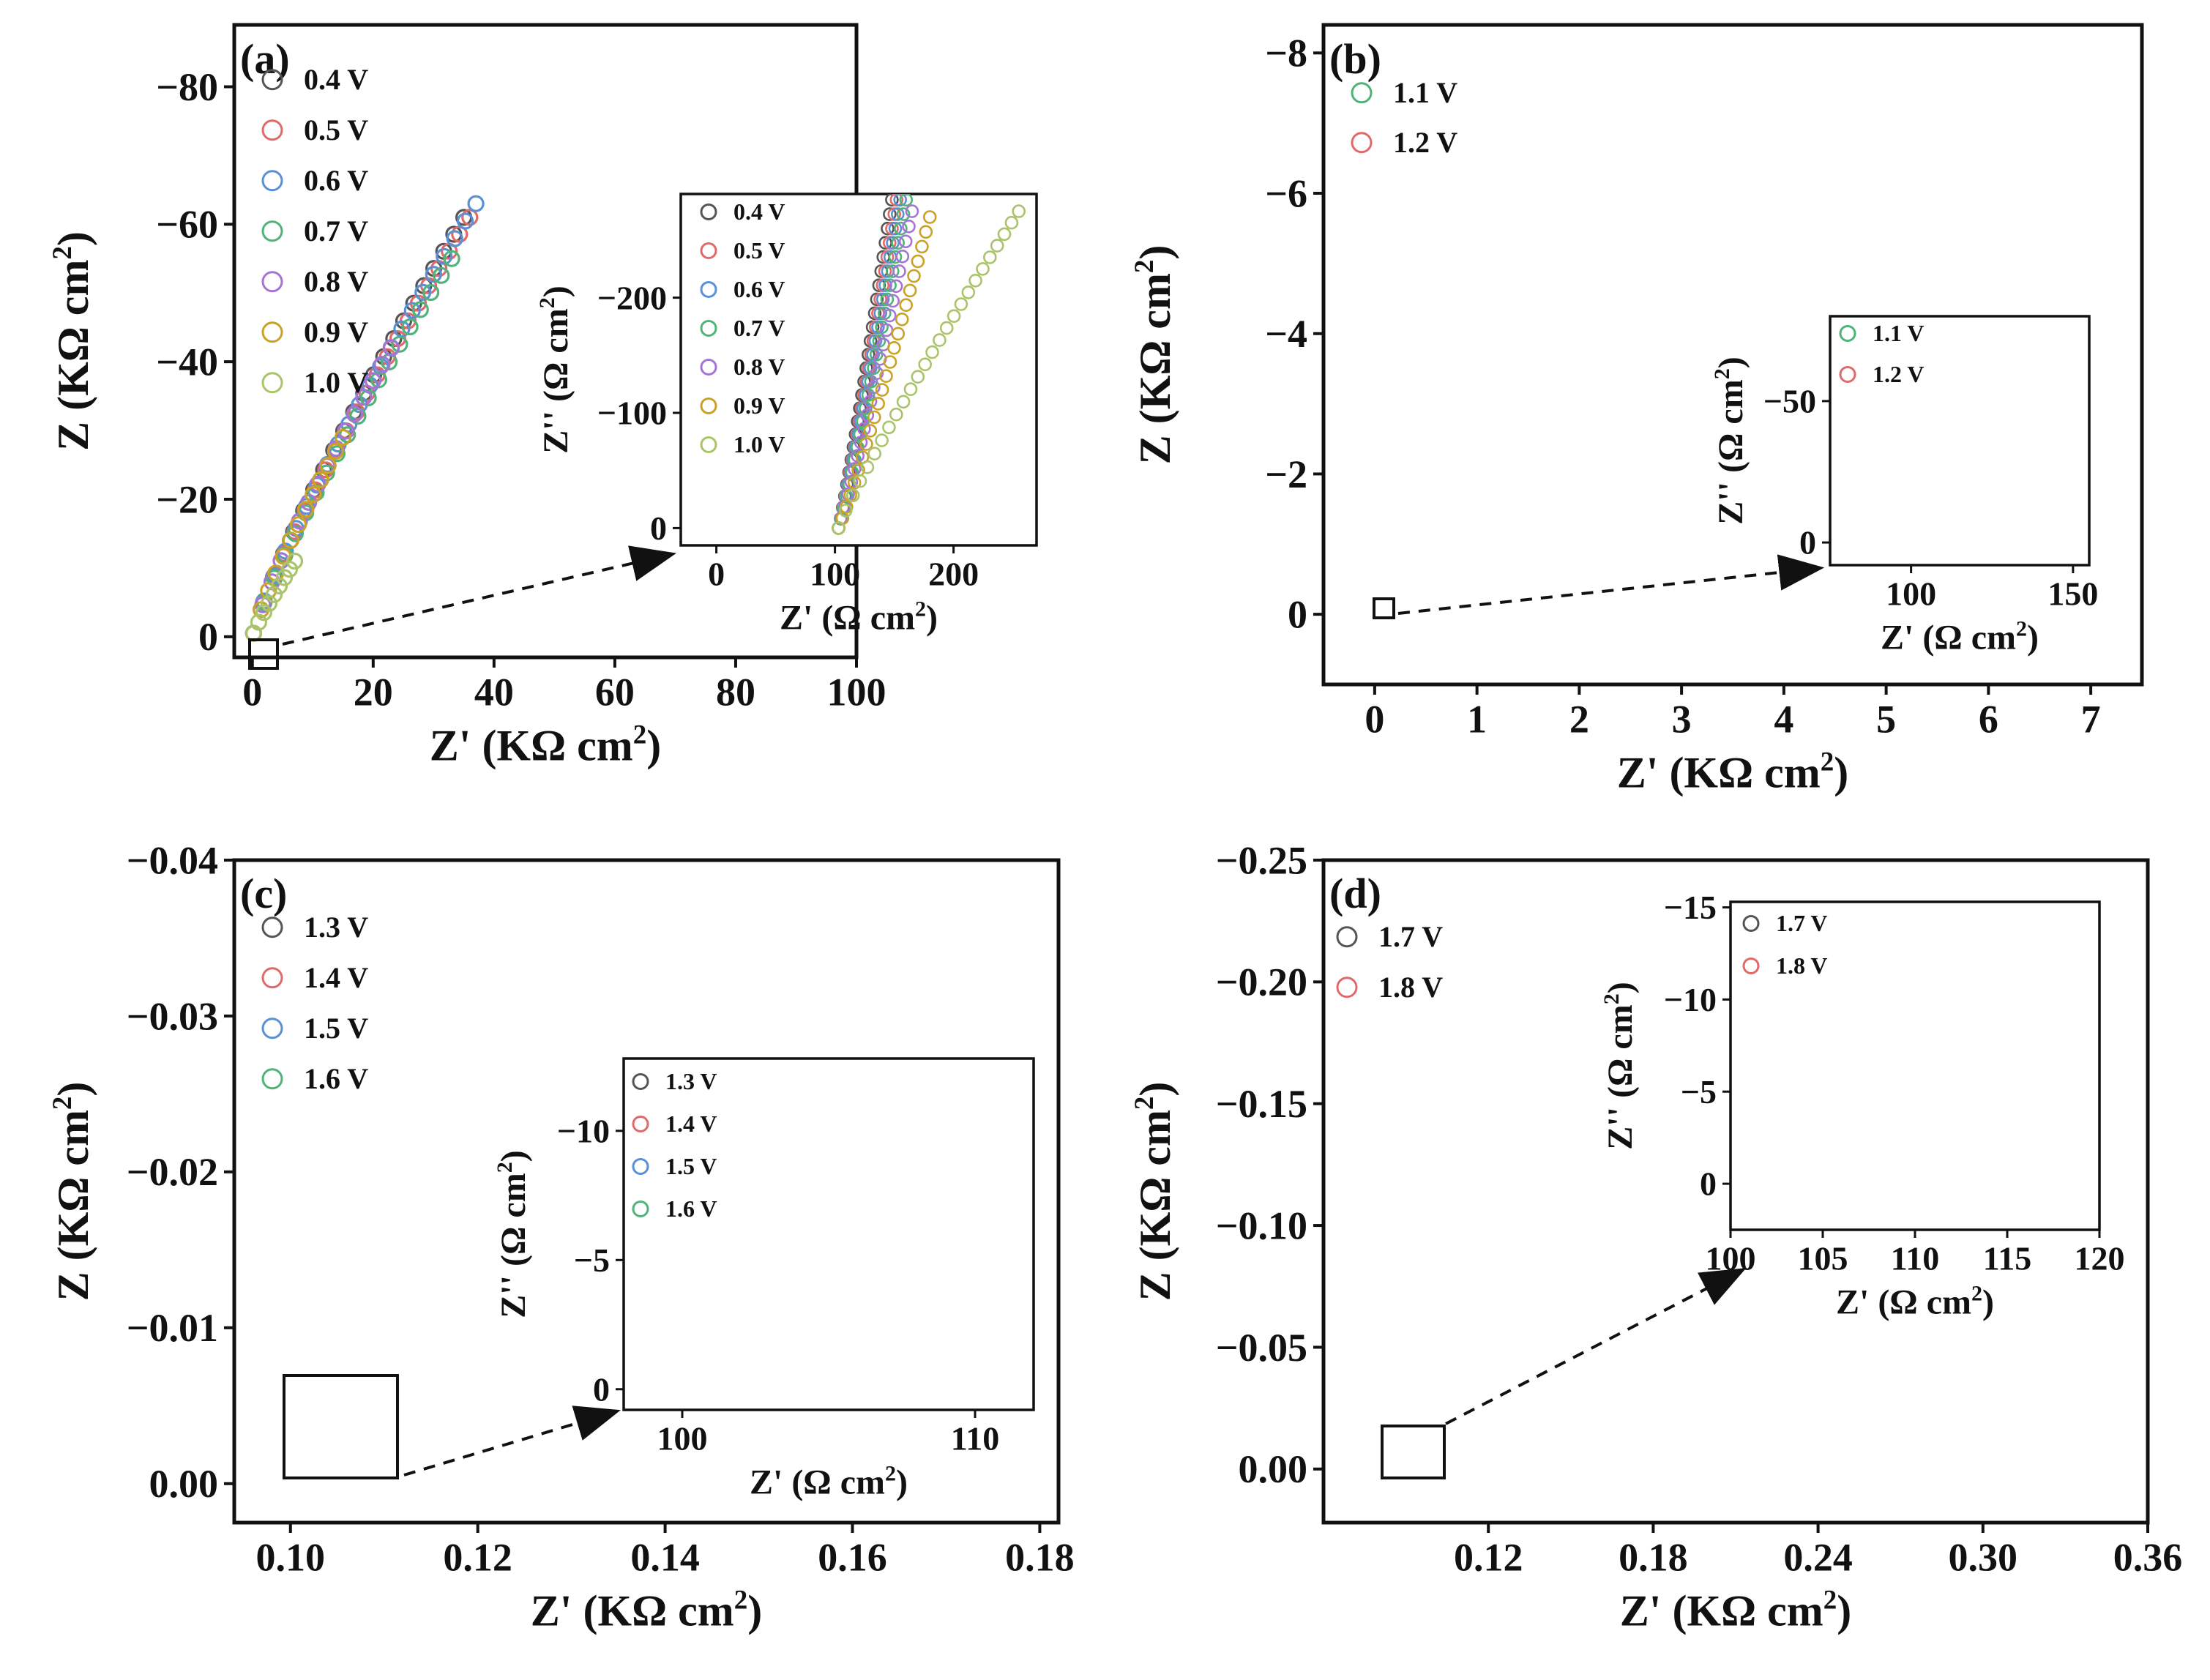  I want to click on main-markers, so click(364, 418).